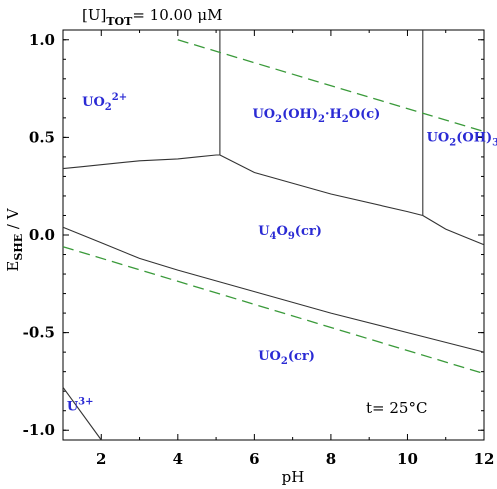 The image size is (497, 489). Describe the element at coordinates (295, 459) in the screenshot. I see `x-tick-labels: 2 4 6 8 10 12` at that location.